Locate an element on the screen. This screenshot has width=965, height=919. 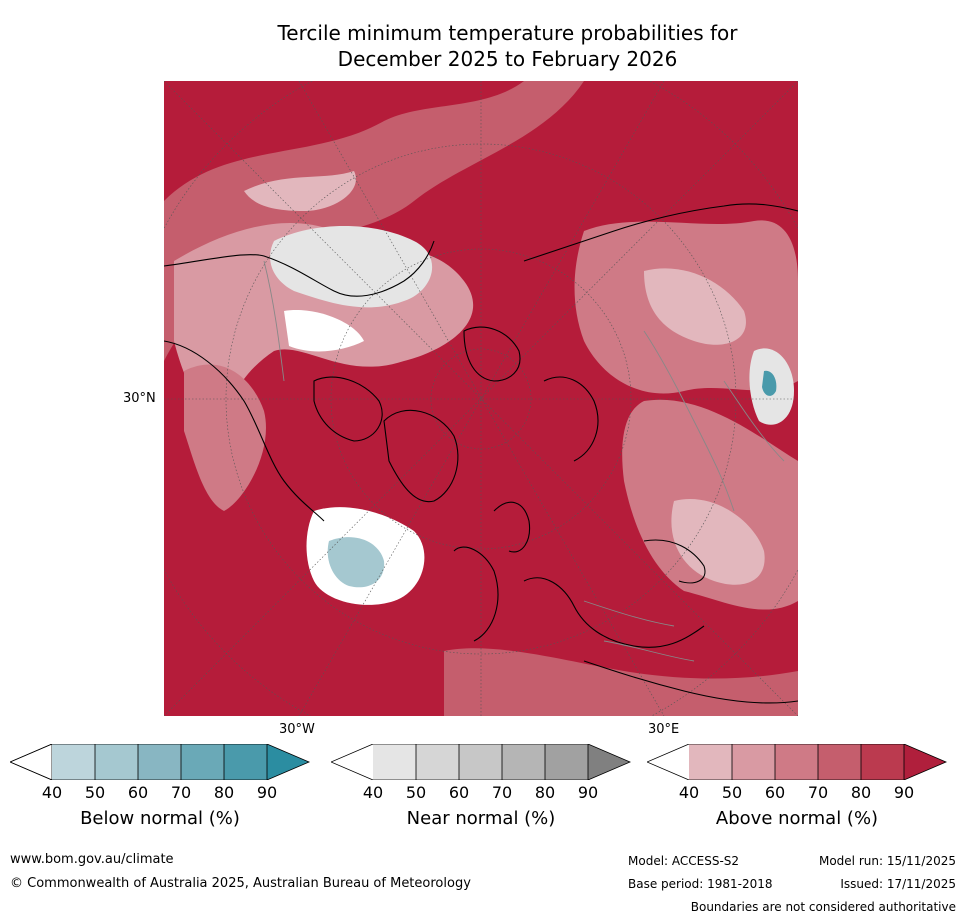
footer-issued: Issued: 17/11/2025 is located at coordinates (898, 884).